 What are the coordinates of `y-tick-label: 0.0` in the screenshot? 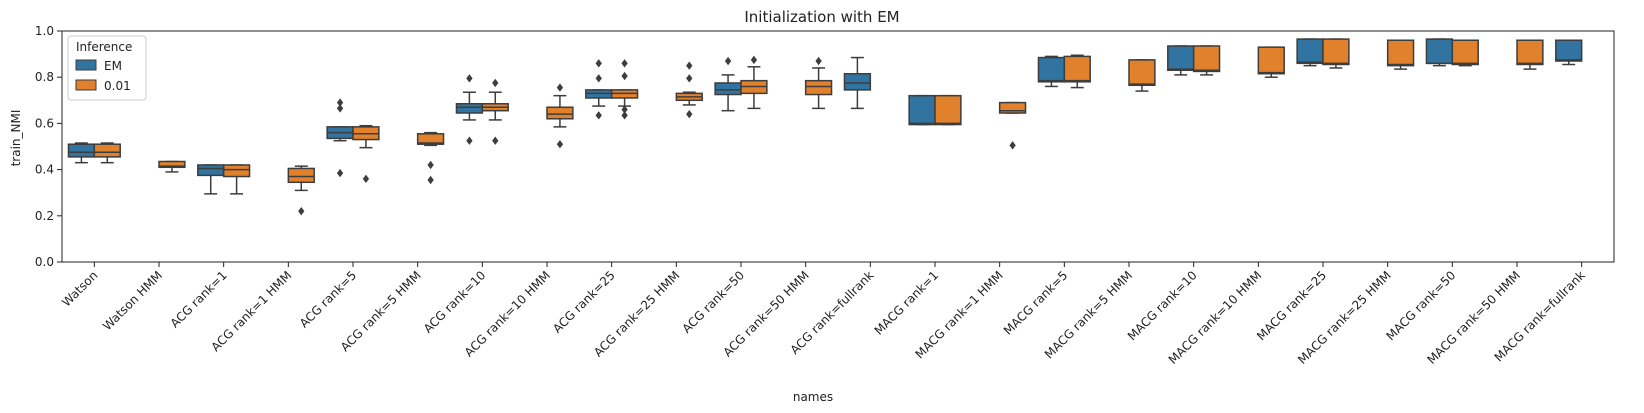 It's located at (44, 262).